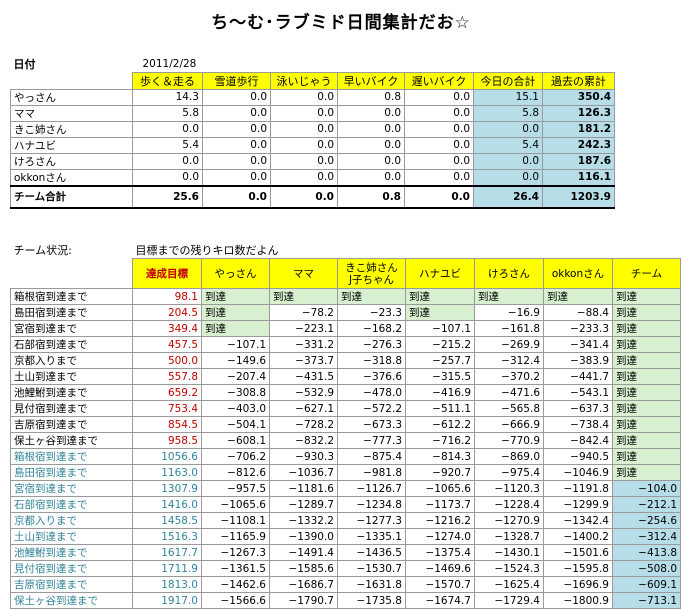 Image resolution: width=682 pixels, height=609 pixels. What do you see at coordinates (509, 536) in the screenshot?
I see `remaining-cell: −1328.7` at bounding box center [509, 536].